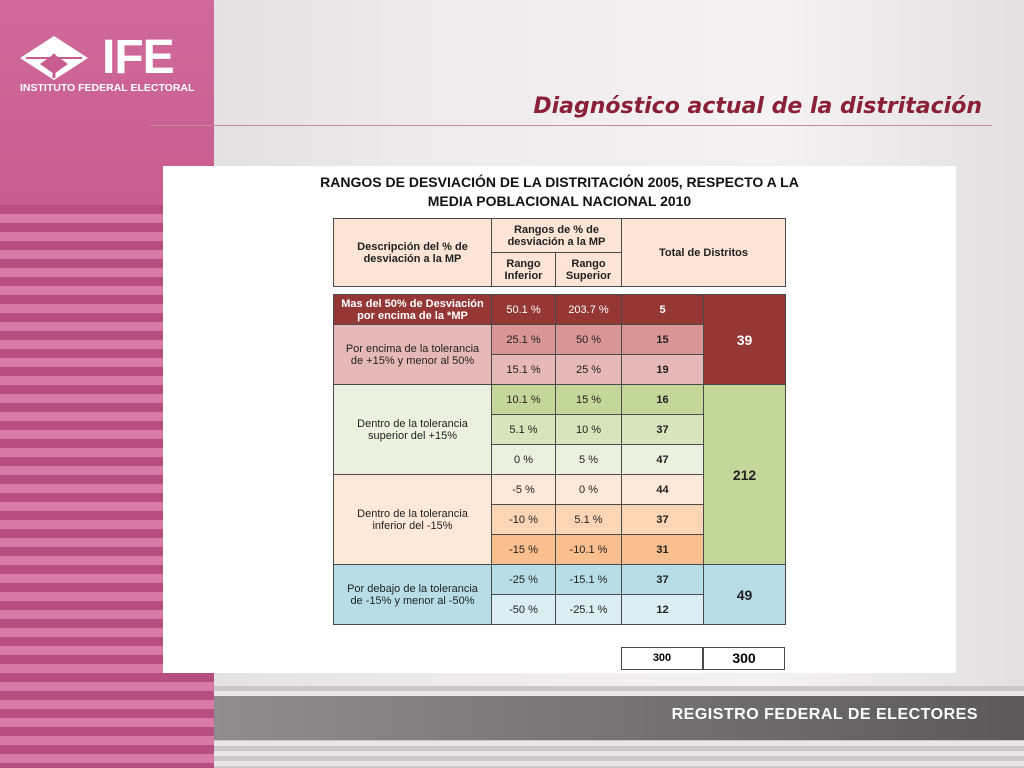 The image size is (1024, 768). What do you see at coordinates (571, 125) in the screenshot?
I see `title-underline` at bounding box center [571, 125].